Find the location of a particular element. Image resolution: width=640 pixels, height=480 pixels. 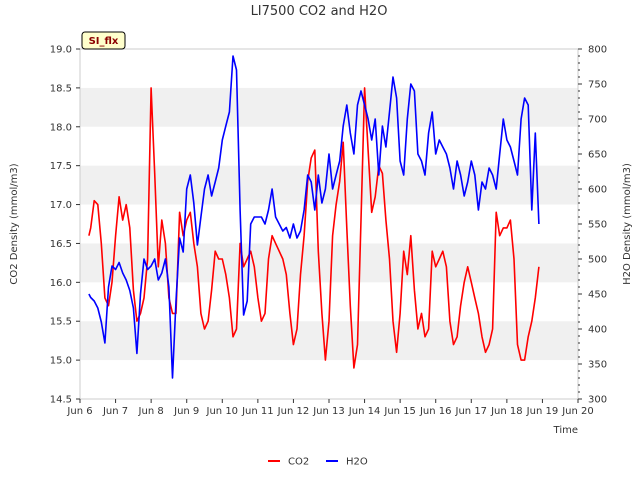

right-axis: 300 350 400 450 500 550 600 650 700 750 800 is located at coordinates (592, 225).